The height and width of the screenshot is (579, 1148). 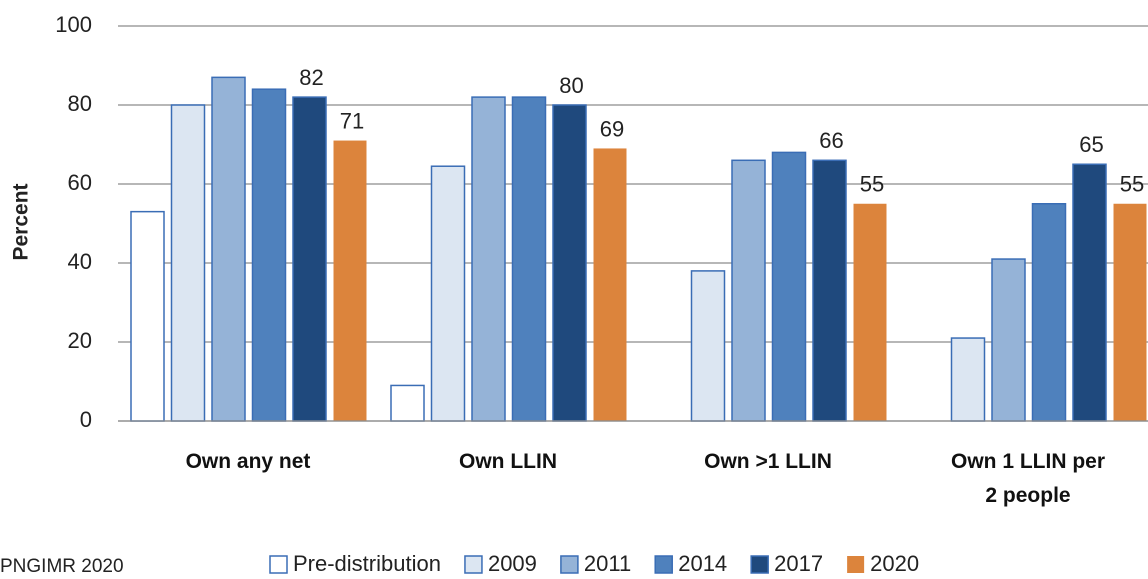 I want to click on legend-label: Pre-distribution, so click(x=367, y=563).